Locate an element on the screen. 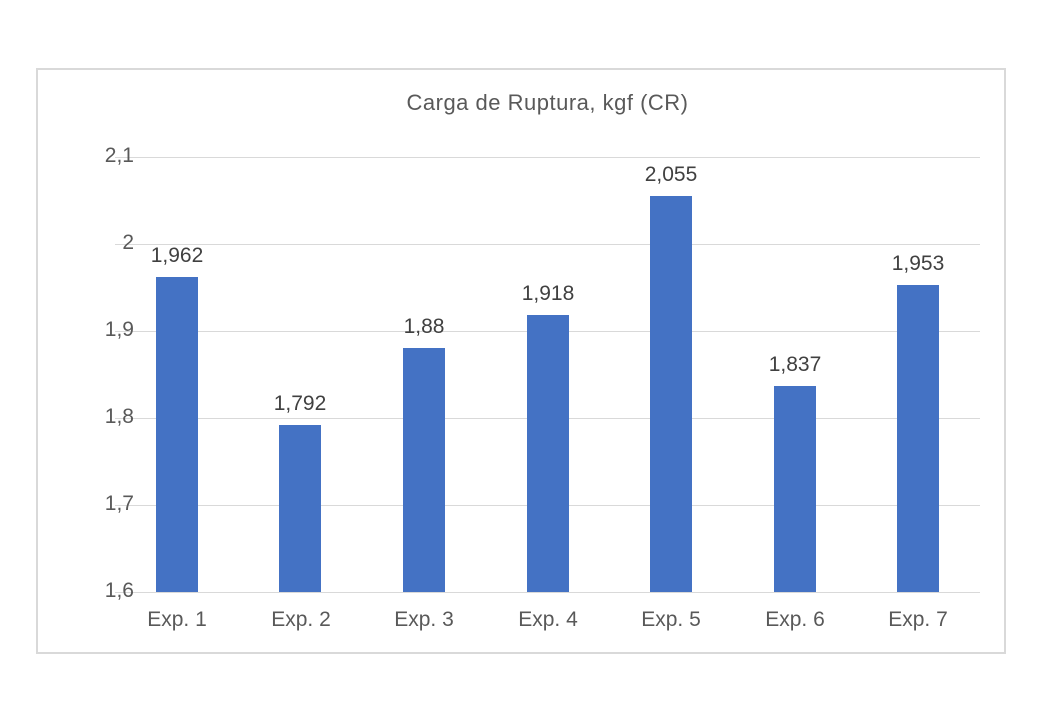  y-tick-label: 1,9 is located at coordinates (119, 329).